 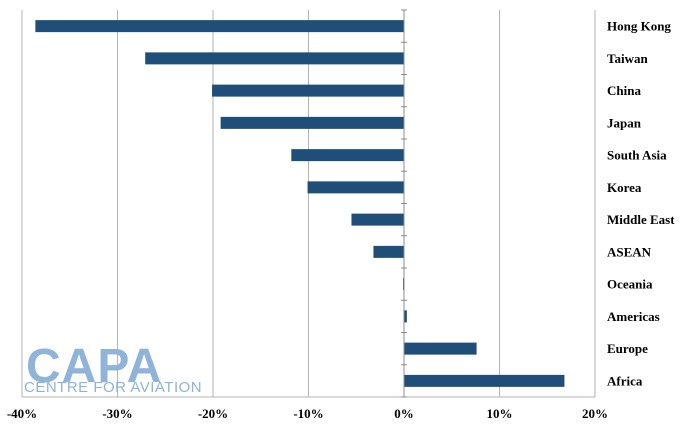 I want to click on x-tick-label: -30%, so click(x=117, y=413).